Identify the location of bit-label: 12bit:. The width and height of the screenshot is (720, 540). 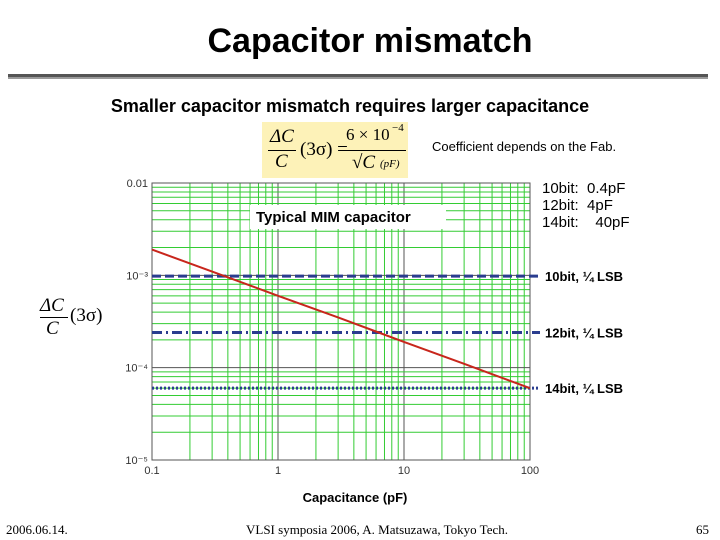
(560, 205).